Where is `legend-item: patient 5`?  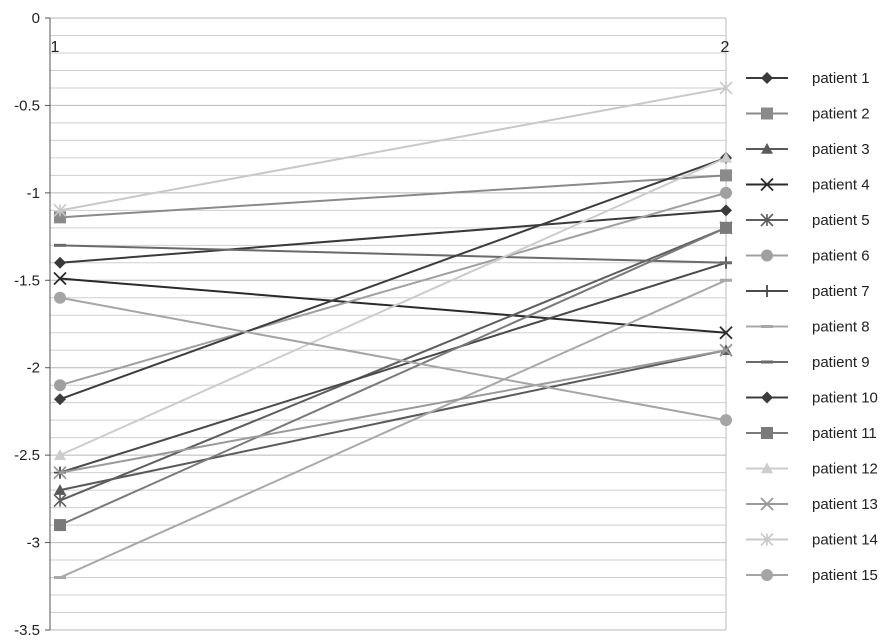 legend-item: patient 5 is located at coordinates (808, 220).